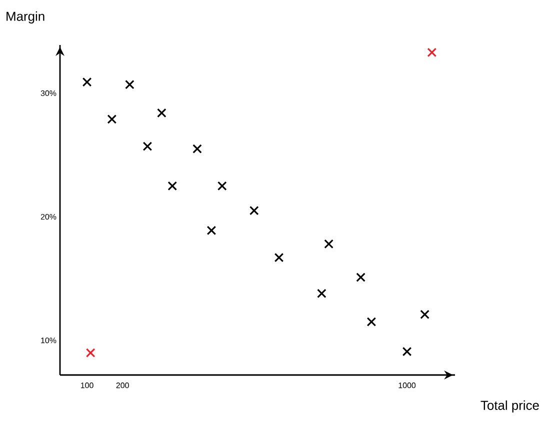  What do you see at coordinates (25, 17) in the screenshot?
I see `y-axis-title: Margin` at bounding box center [25, 17].